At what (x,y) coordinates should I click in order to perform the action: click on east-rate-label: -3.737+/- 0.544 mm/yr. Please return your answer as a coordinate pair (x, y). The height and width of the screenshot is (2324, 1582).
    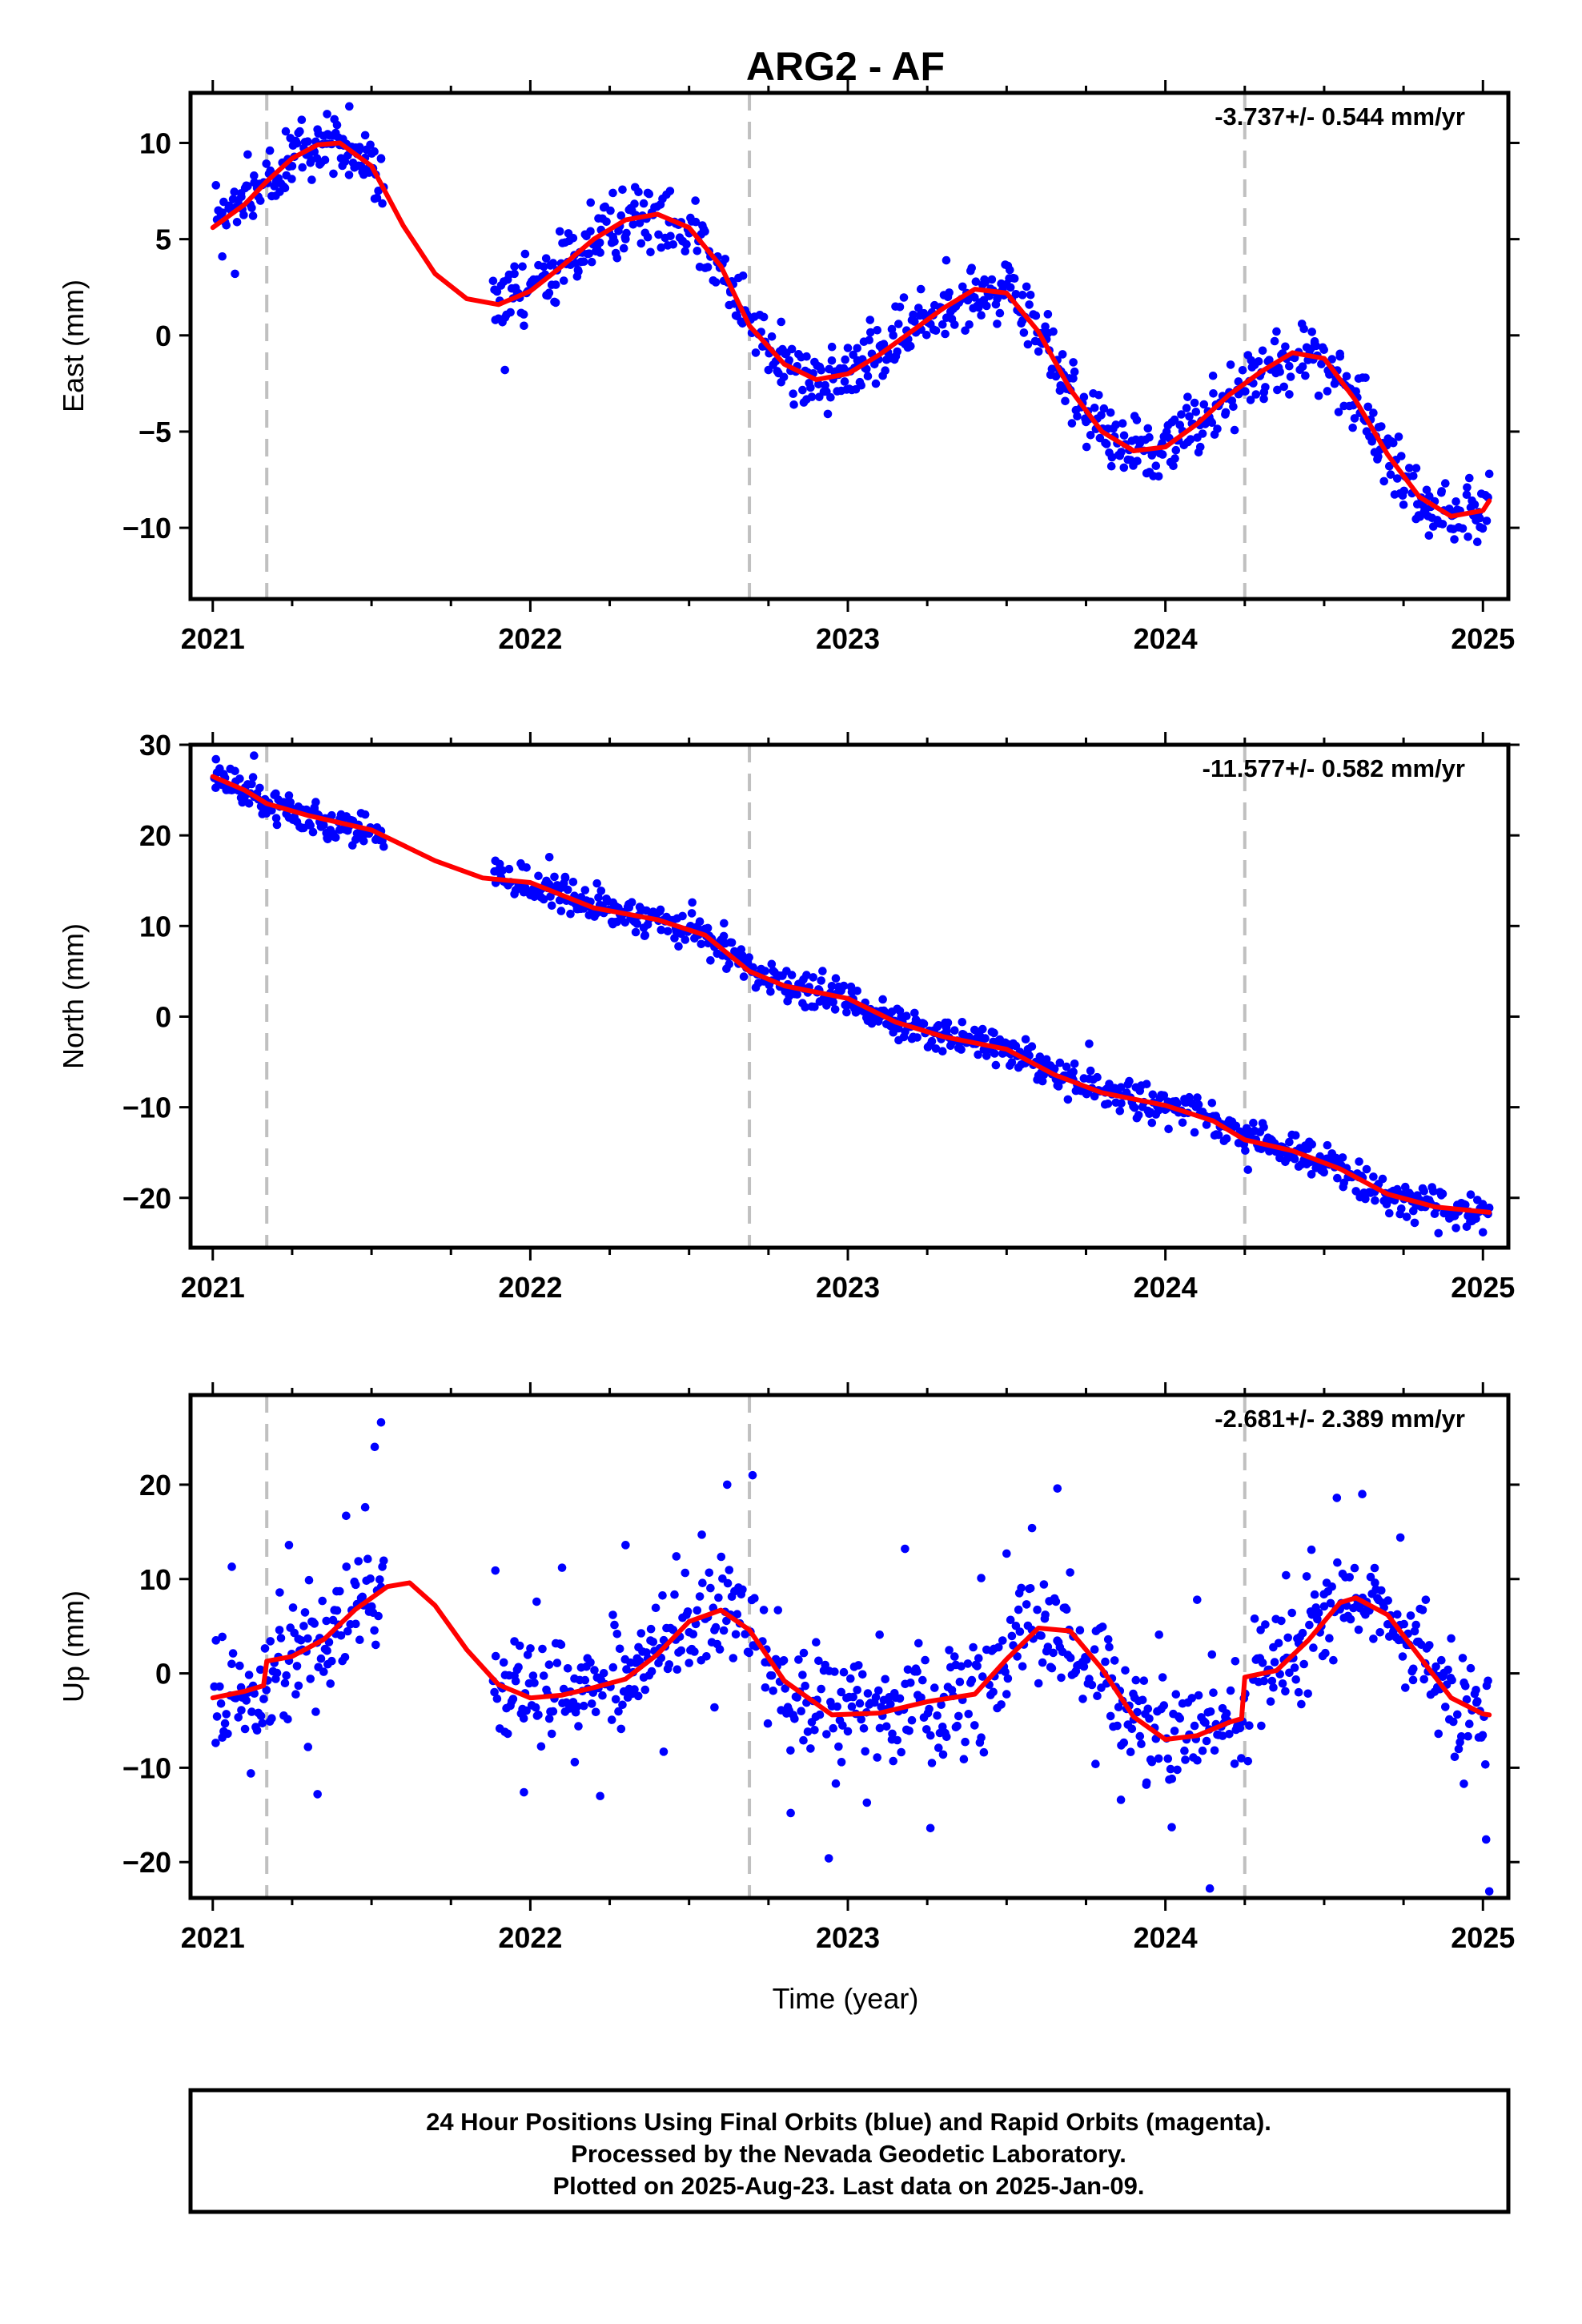
    Looking at the image, I should click on (1340, 117).